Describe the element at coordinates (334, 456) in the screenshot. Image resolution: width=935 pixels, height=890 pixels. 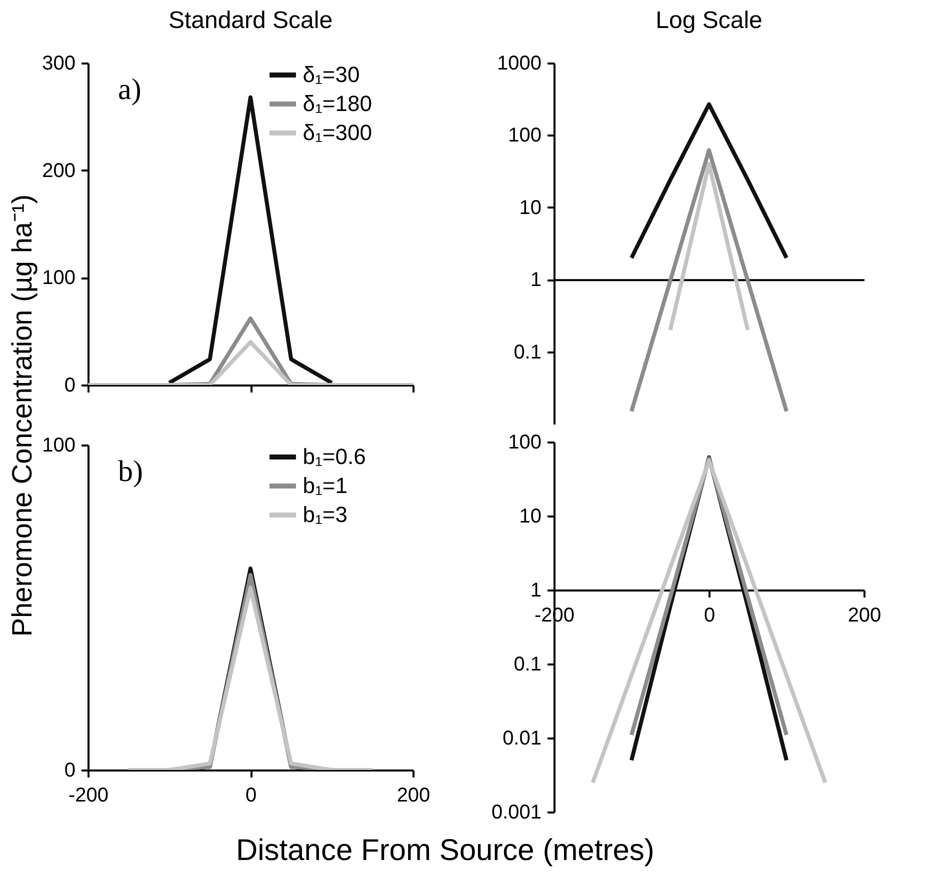
I see `legend-label: b₁=0.6` at that location.